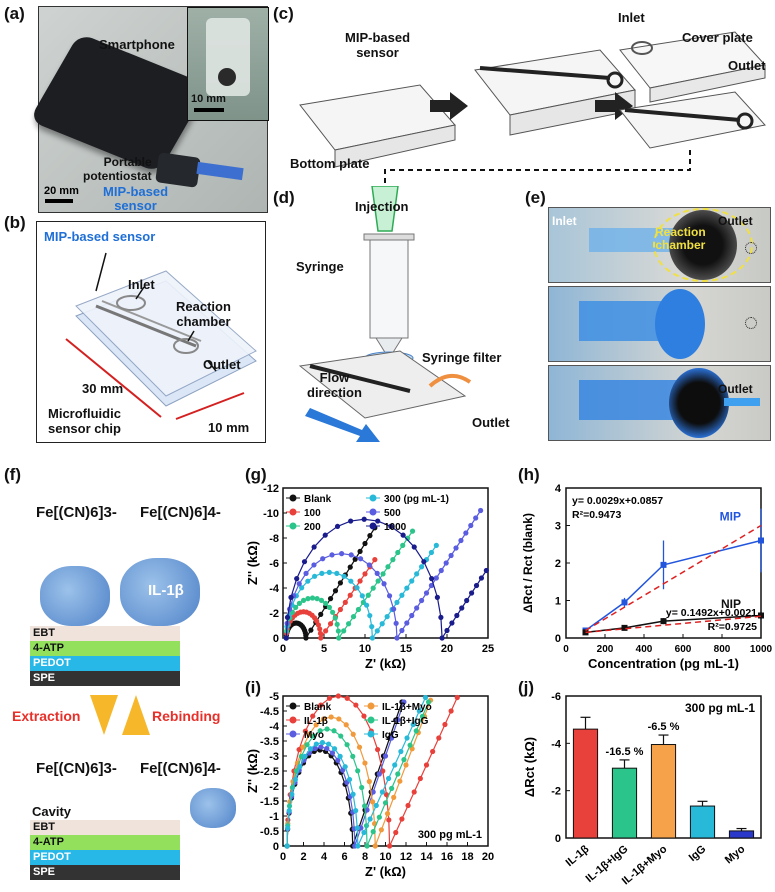  What do you see at coordinates (732, 627) in the screenshot?
I see `fit-r2-nip: R²=0.9725` at bounding box center [732, 627].